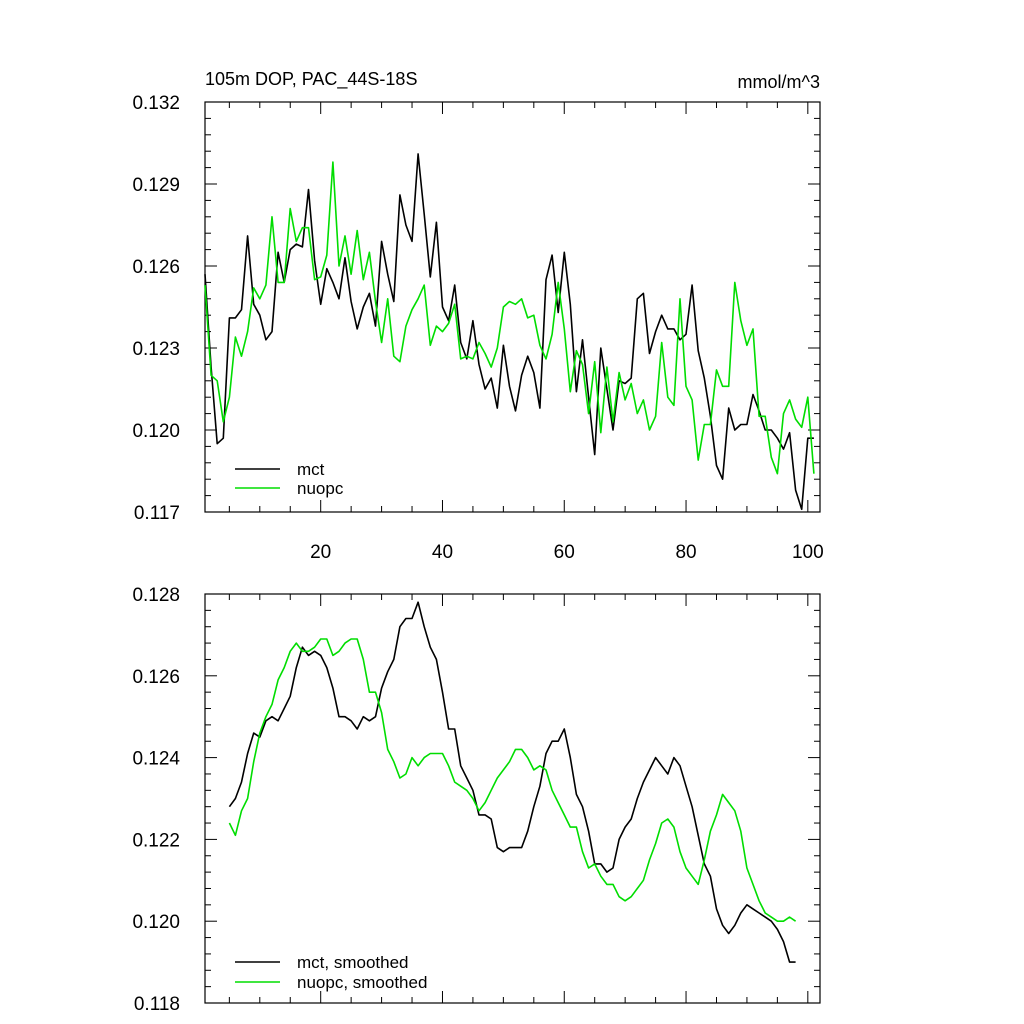  I want to click on y-tick-label: 0.123, so click(156, 349).